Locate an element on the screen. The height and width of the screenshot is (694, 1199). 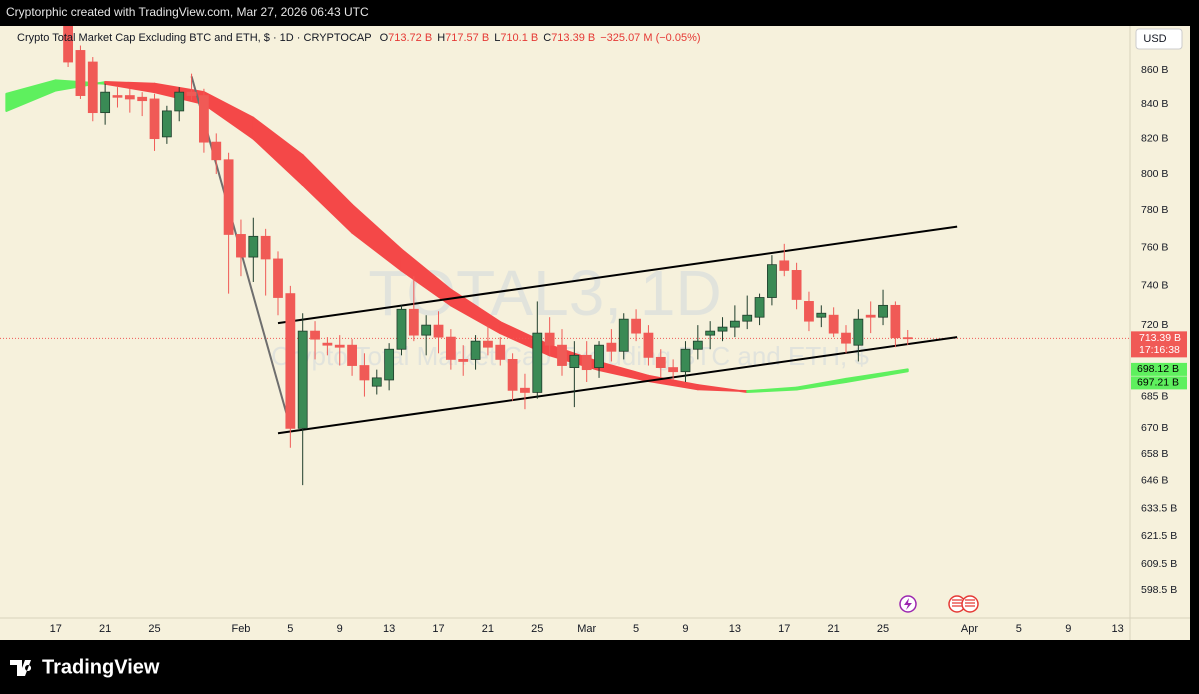
y-tick-label: 621.5 B is located at coordinates (1159, 536).